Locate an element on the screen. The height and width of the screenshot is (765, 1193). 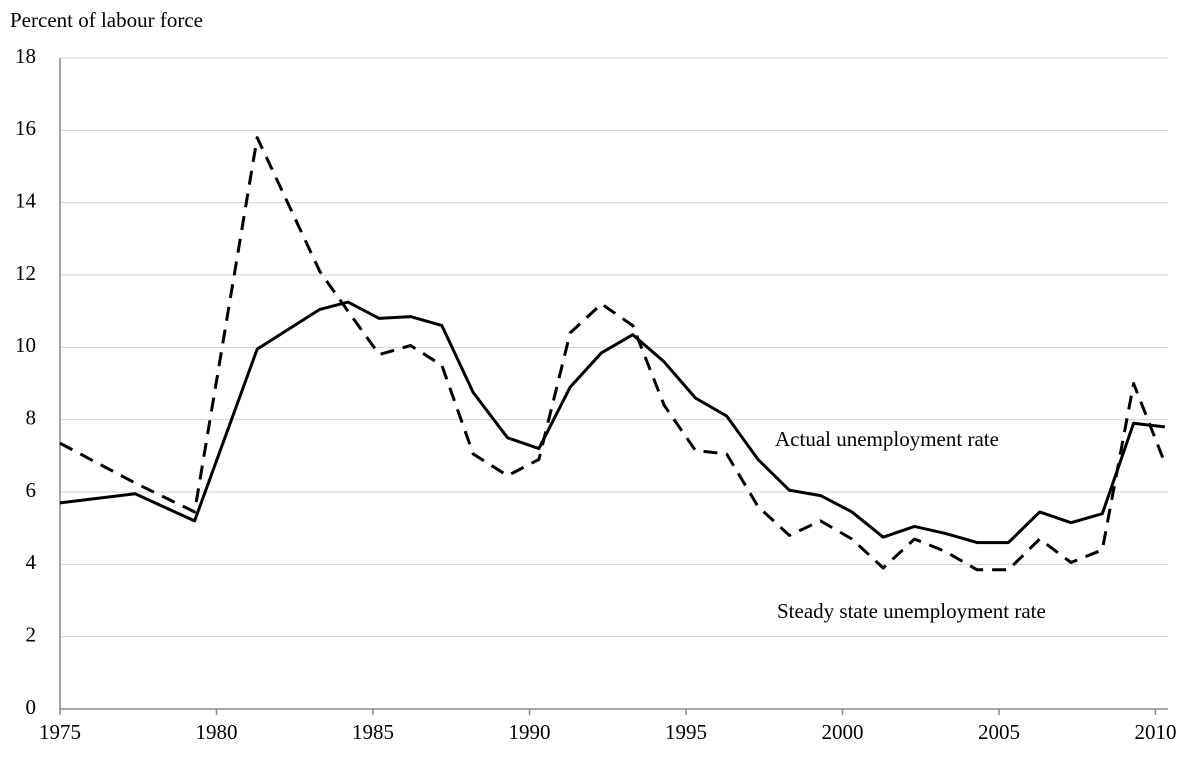
y-tick-label: 12 is located at coordinates (25, 273).